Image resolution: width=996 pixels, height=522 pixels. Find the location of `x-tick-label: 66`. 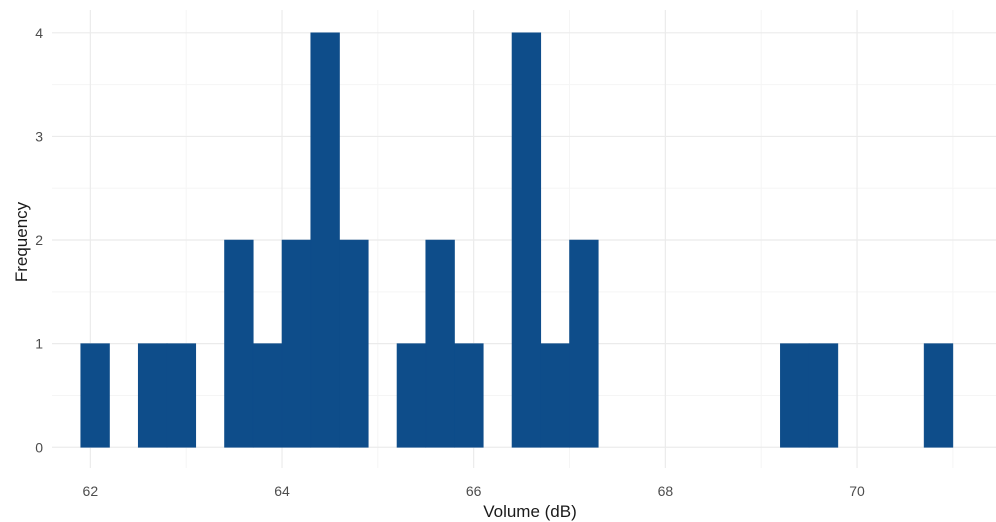

x-tick-label: 66 is located at coordinates (474, 491).